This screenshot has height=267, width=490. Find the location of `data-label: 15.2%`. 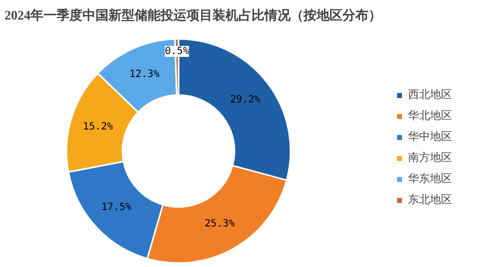

data-label: 15.2% is located at coordinates (98, 127).